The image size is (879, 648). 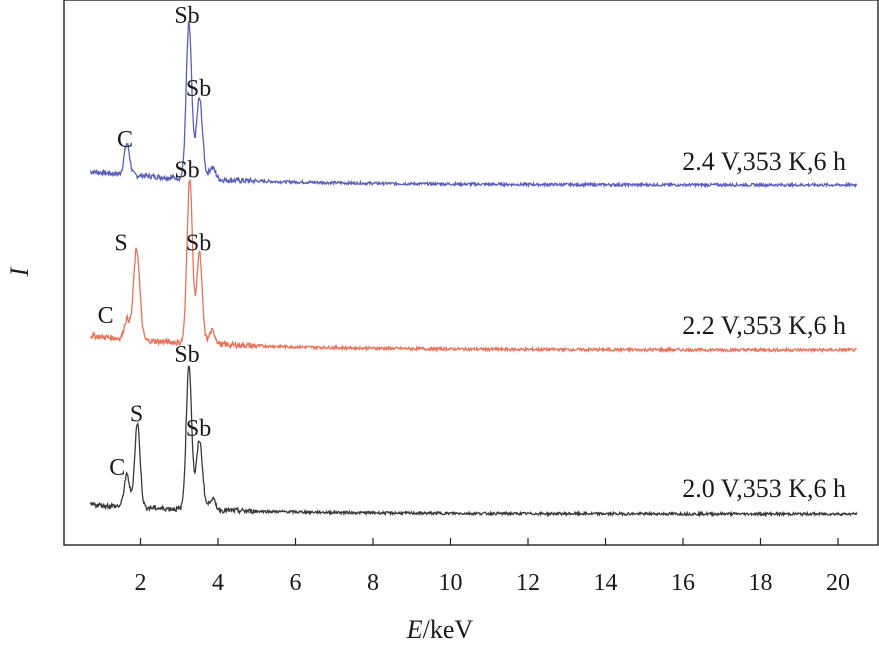 What do you see at coordinates (440, 629) in the screenshot?
I see `x-axis-title: E/keV` at bounding box center [440, 629].